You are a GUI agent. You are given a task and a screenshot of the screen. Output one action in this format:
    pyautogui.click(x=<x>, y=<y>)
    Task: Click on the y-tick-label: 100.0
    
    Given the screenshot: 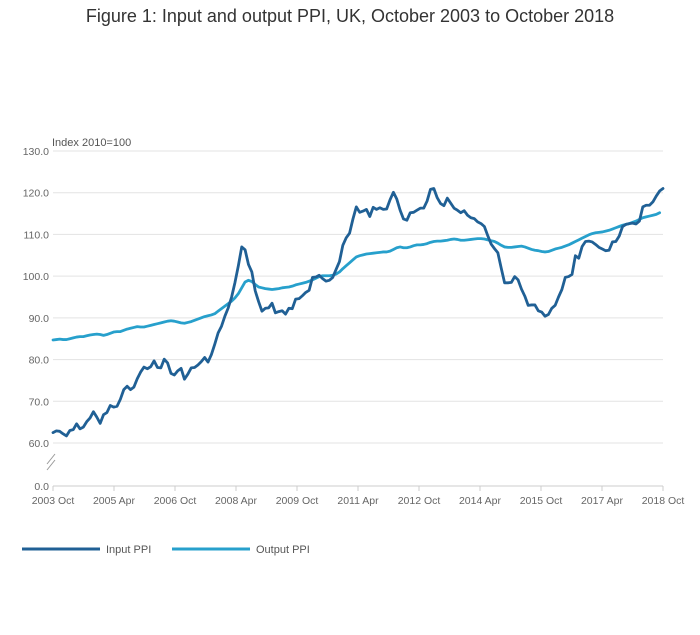 What is the action you would take?
    pyautogui.click(x=36, y=277)
    